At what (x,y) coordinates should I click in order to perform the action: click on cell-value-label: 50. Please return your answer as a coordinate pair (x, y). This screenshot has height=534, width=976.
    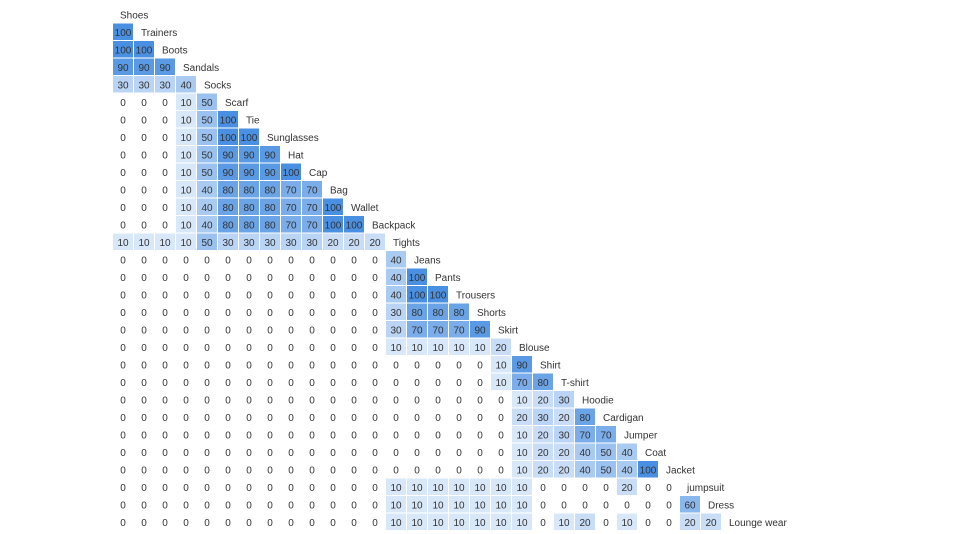
    Looking at the image, I should click on (606, 453).